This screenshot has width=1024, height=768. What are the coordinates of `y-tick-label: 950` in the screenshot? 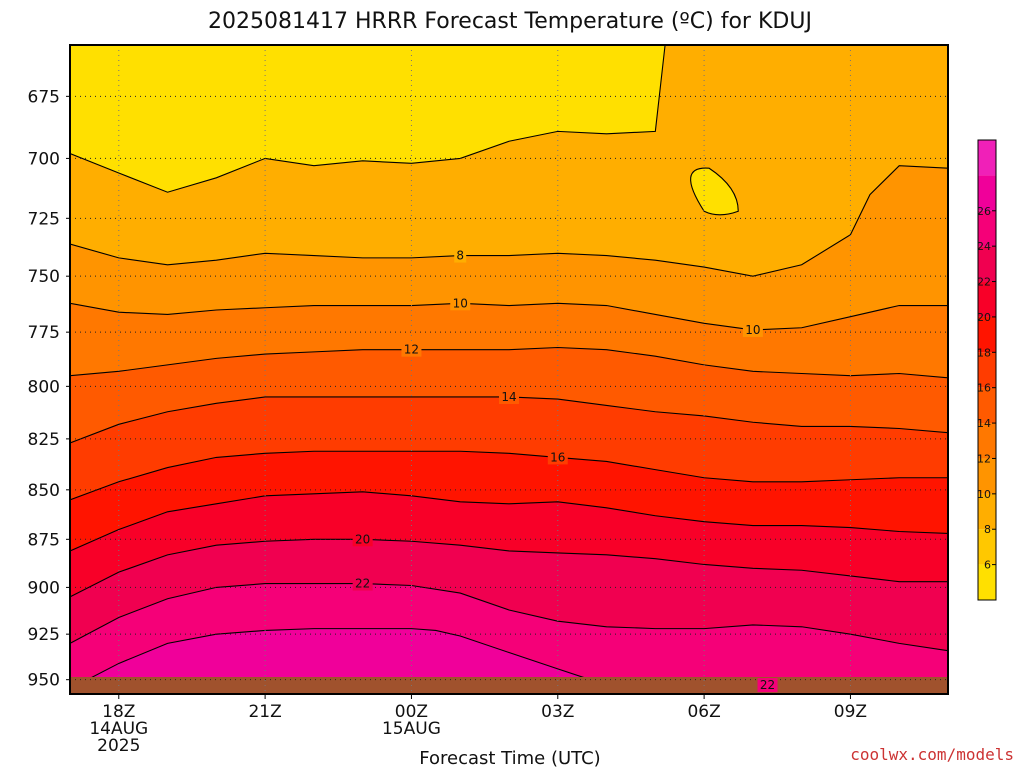 It's located at (44, 681).